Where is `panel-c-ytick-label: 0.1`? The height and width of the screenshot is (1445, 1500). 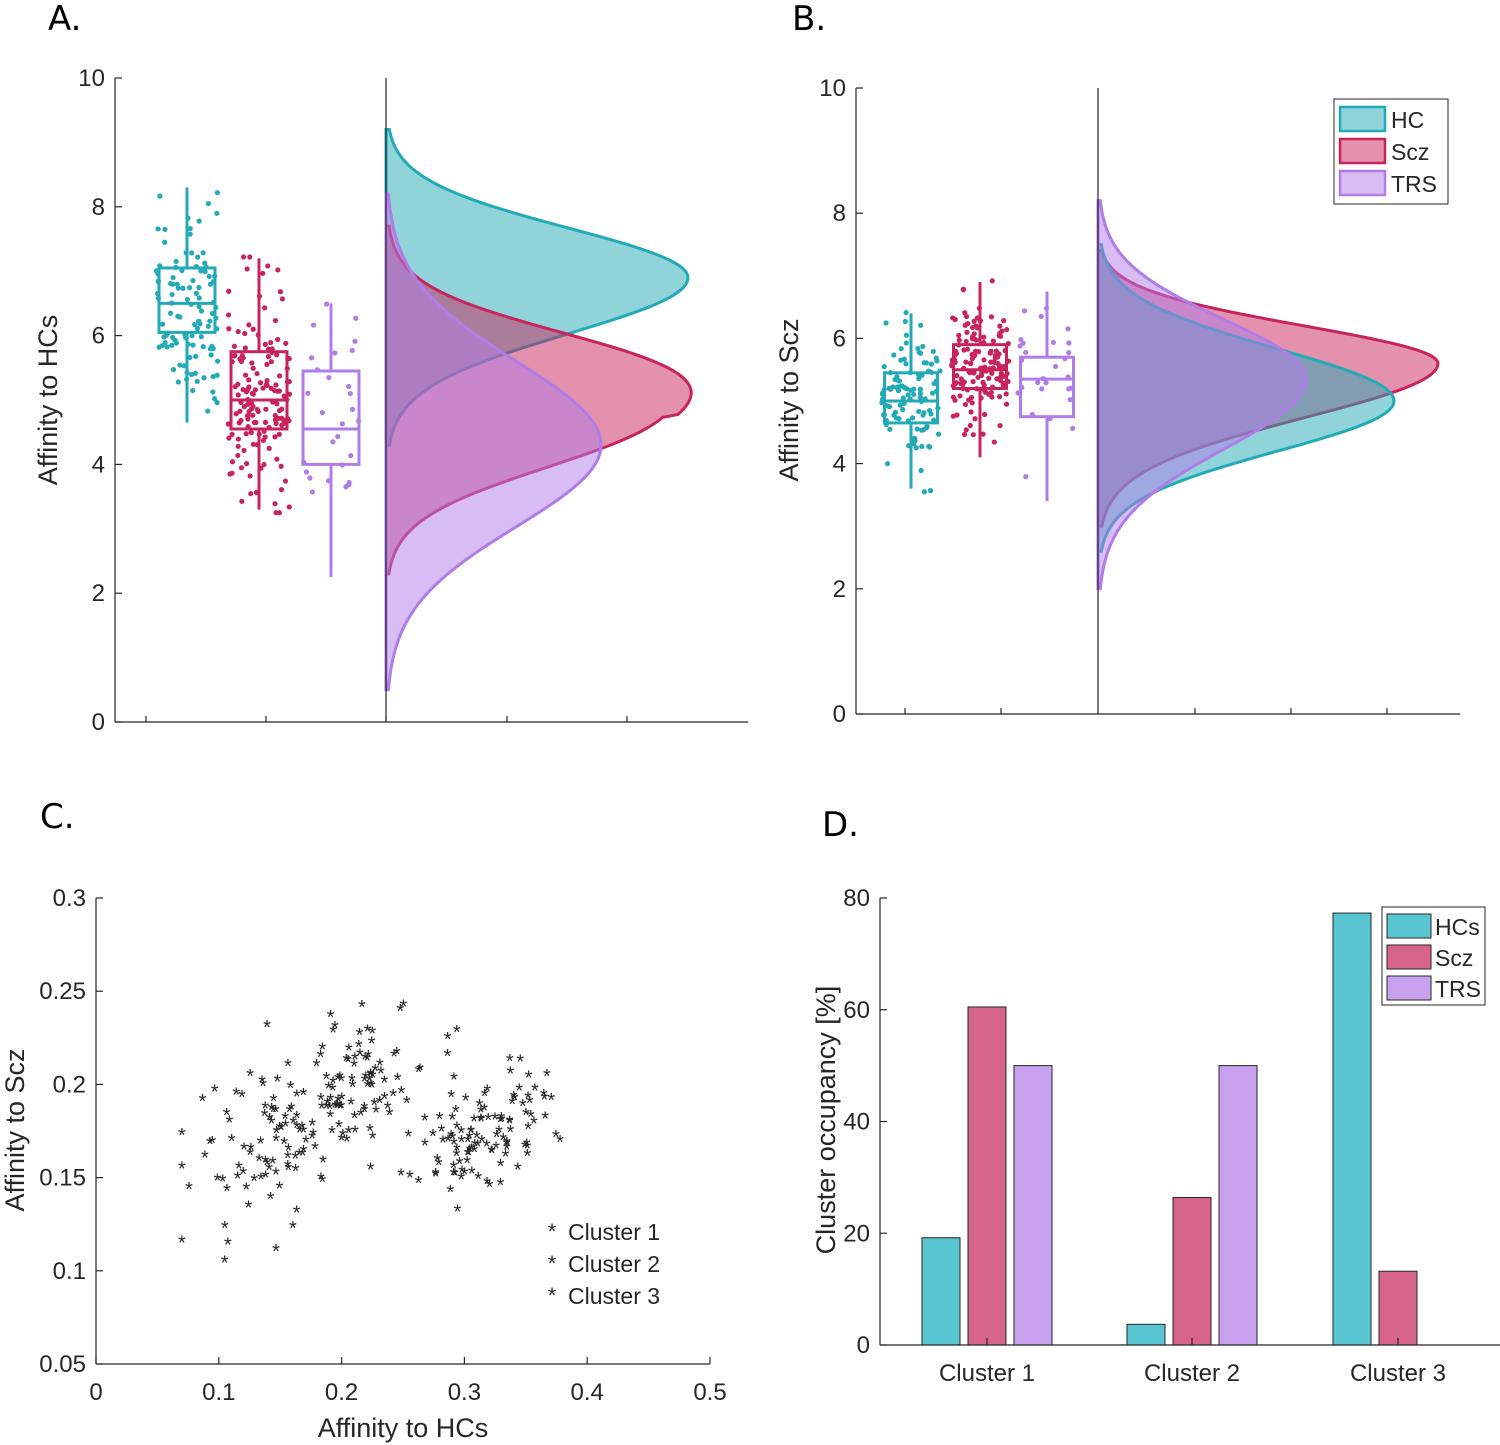
panel-c-ytick-label: 0.1 is located at coordinates (69, 1271).